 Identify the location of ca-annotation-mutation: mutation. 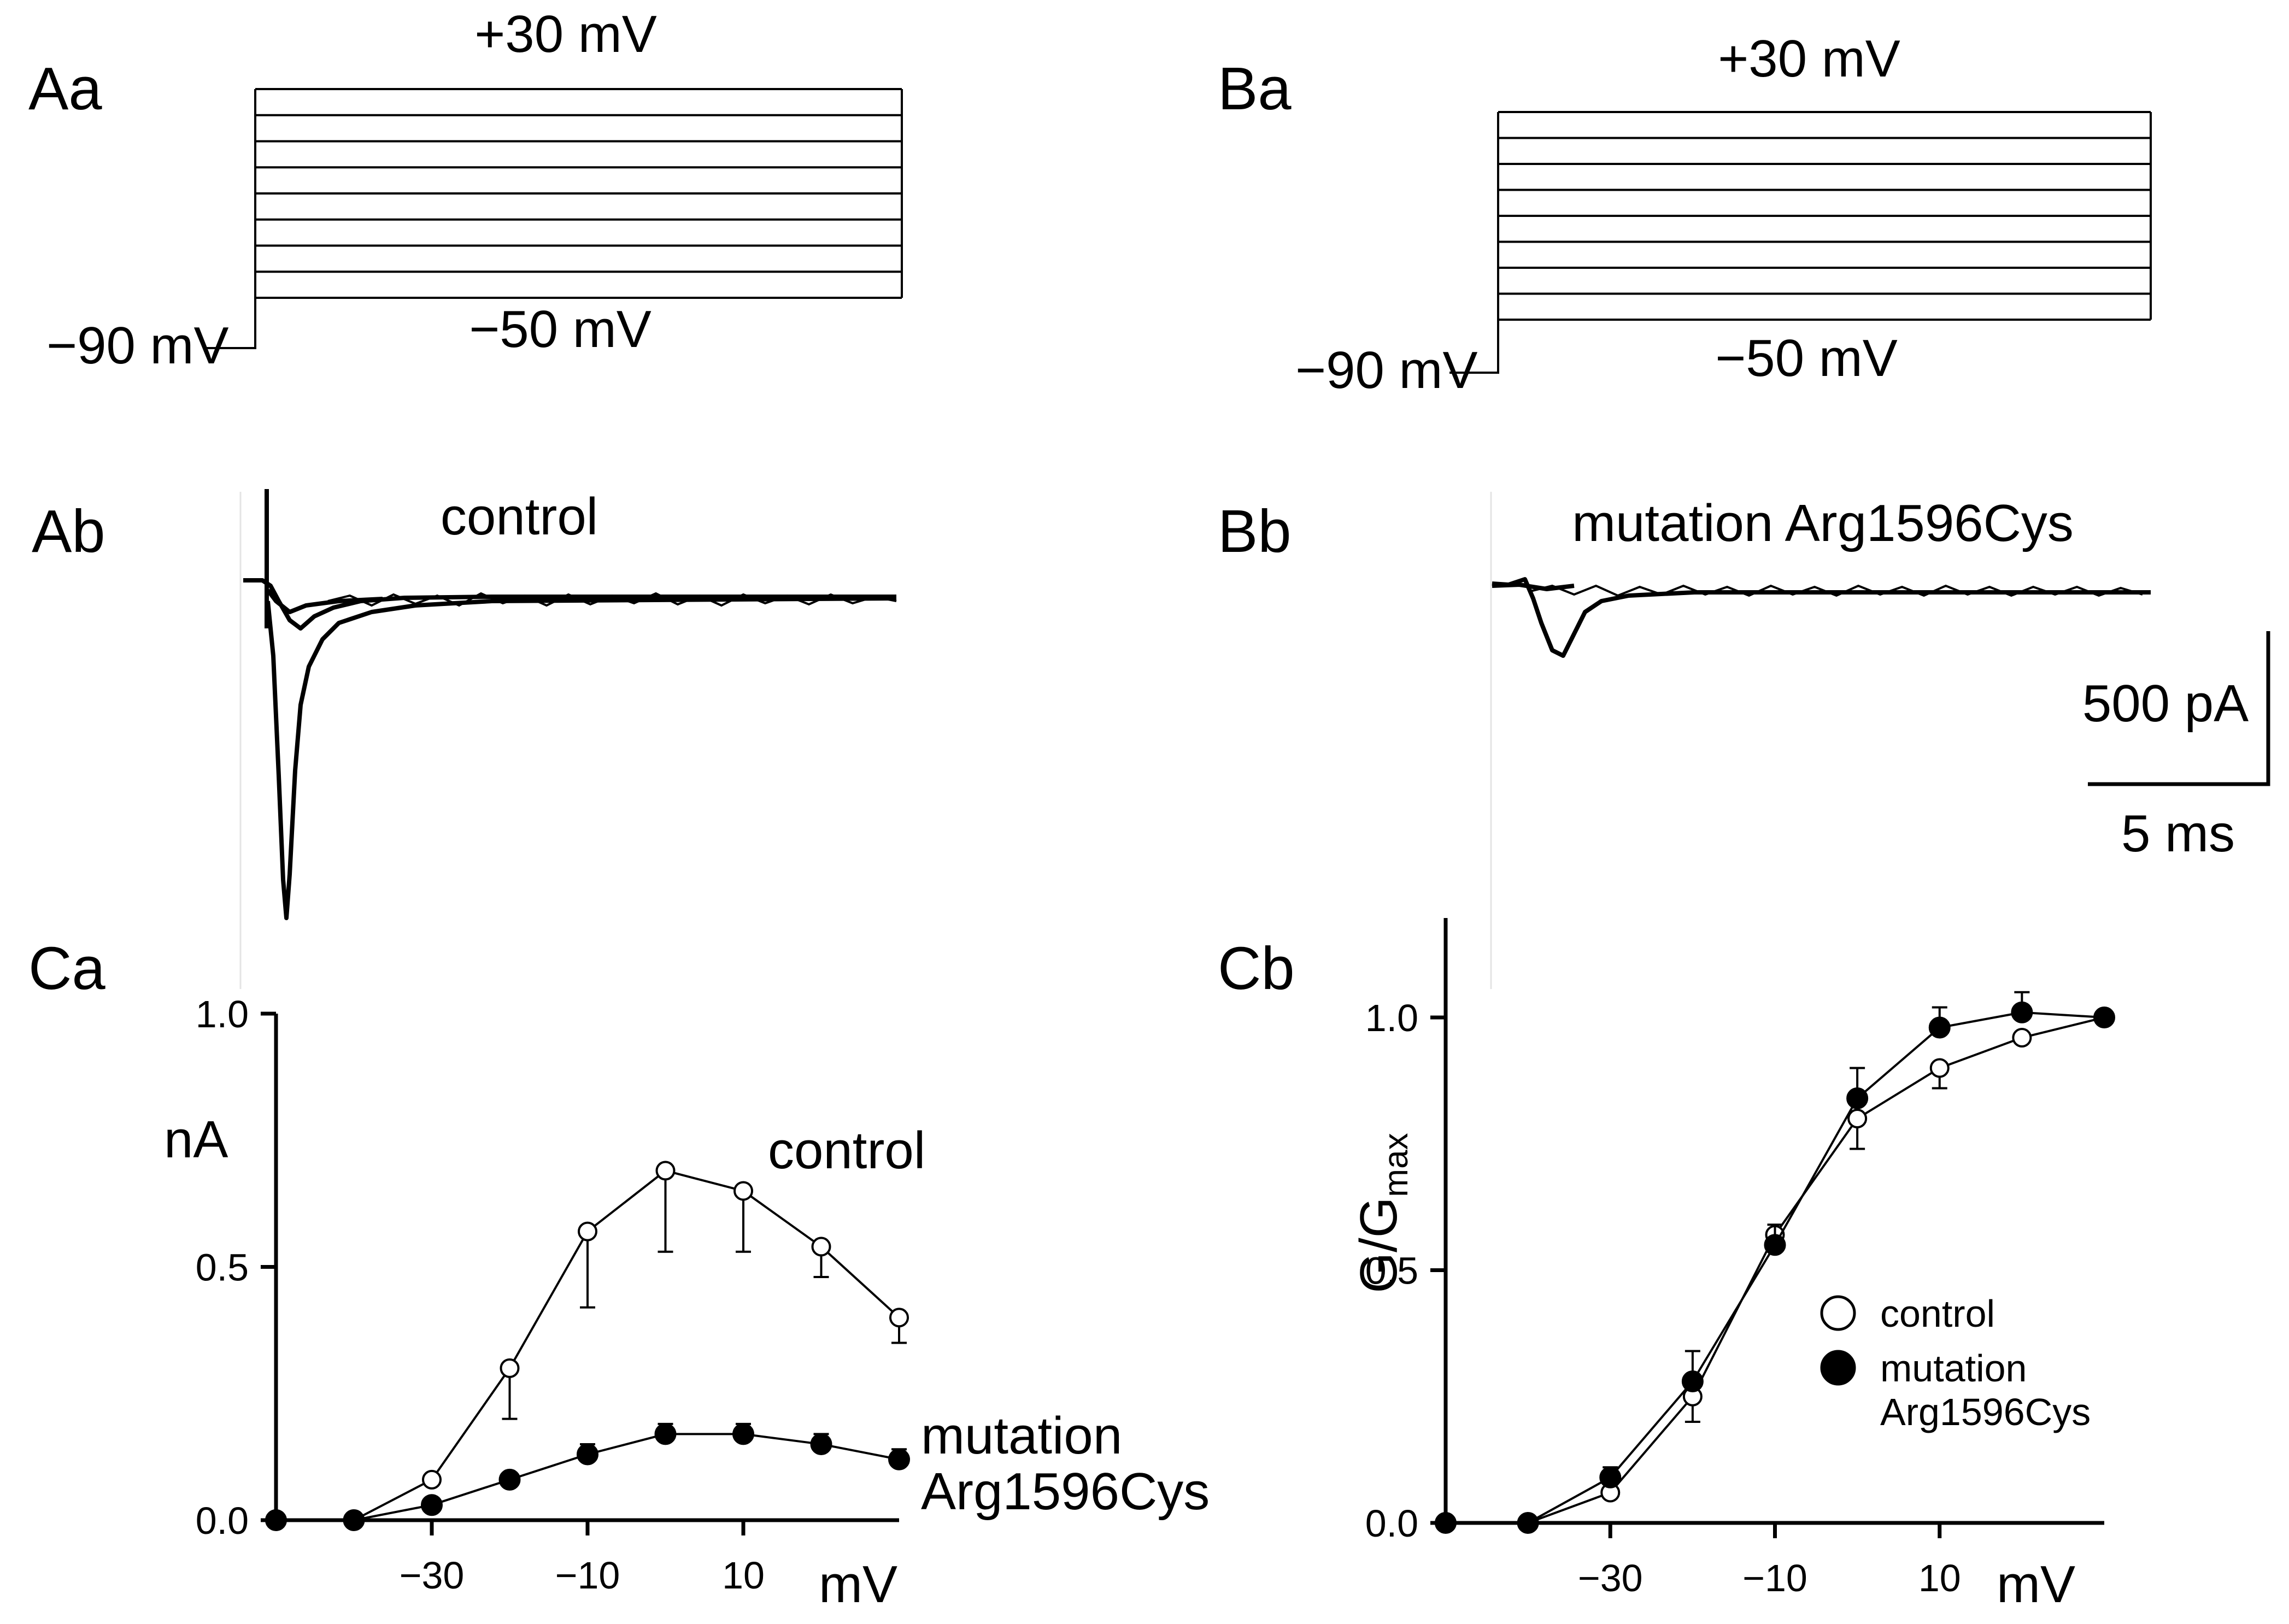
(1021, 1436).